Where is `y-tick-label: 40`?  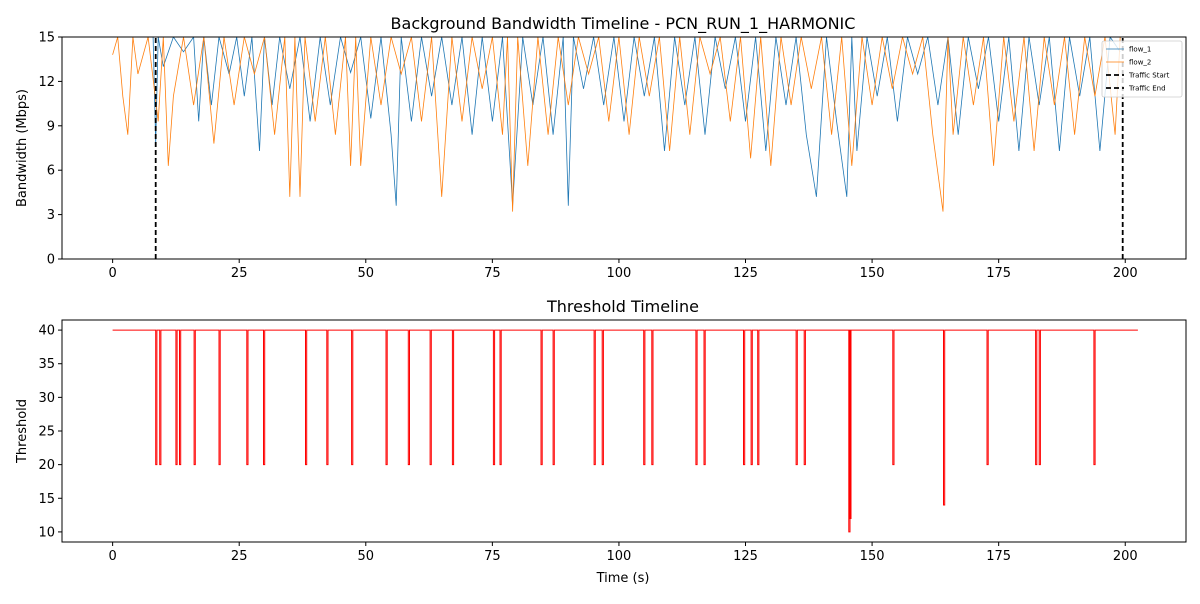
y-tick-label: 40 is located at coordinates (46, 331).